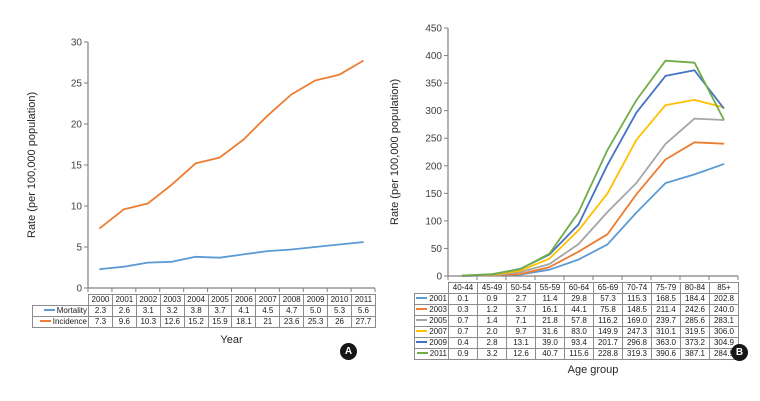 Image resolution: width=760 pixels, height=401 pixels. What do you see at coordinates (695, 310) in the screenshot?
I see `value-cell: 242.6` at bounding box center [695, 310].